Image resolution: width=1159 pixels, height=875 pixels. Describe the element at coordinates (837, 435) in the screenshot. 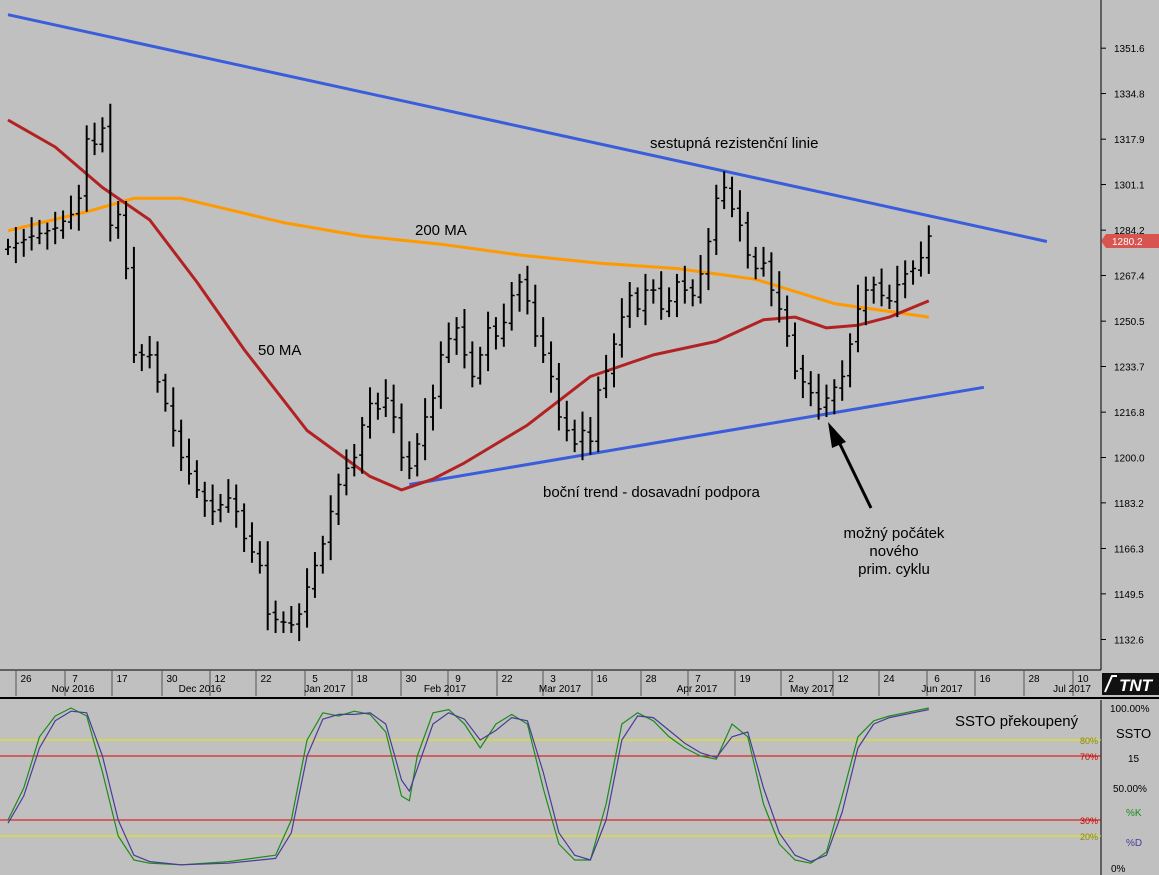

I see `arrow-head` at that location.